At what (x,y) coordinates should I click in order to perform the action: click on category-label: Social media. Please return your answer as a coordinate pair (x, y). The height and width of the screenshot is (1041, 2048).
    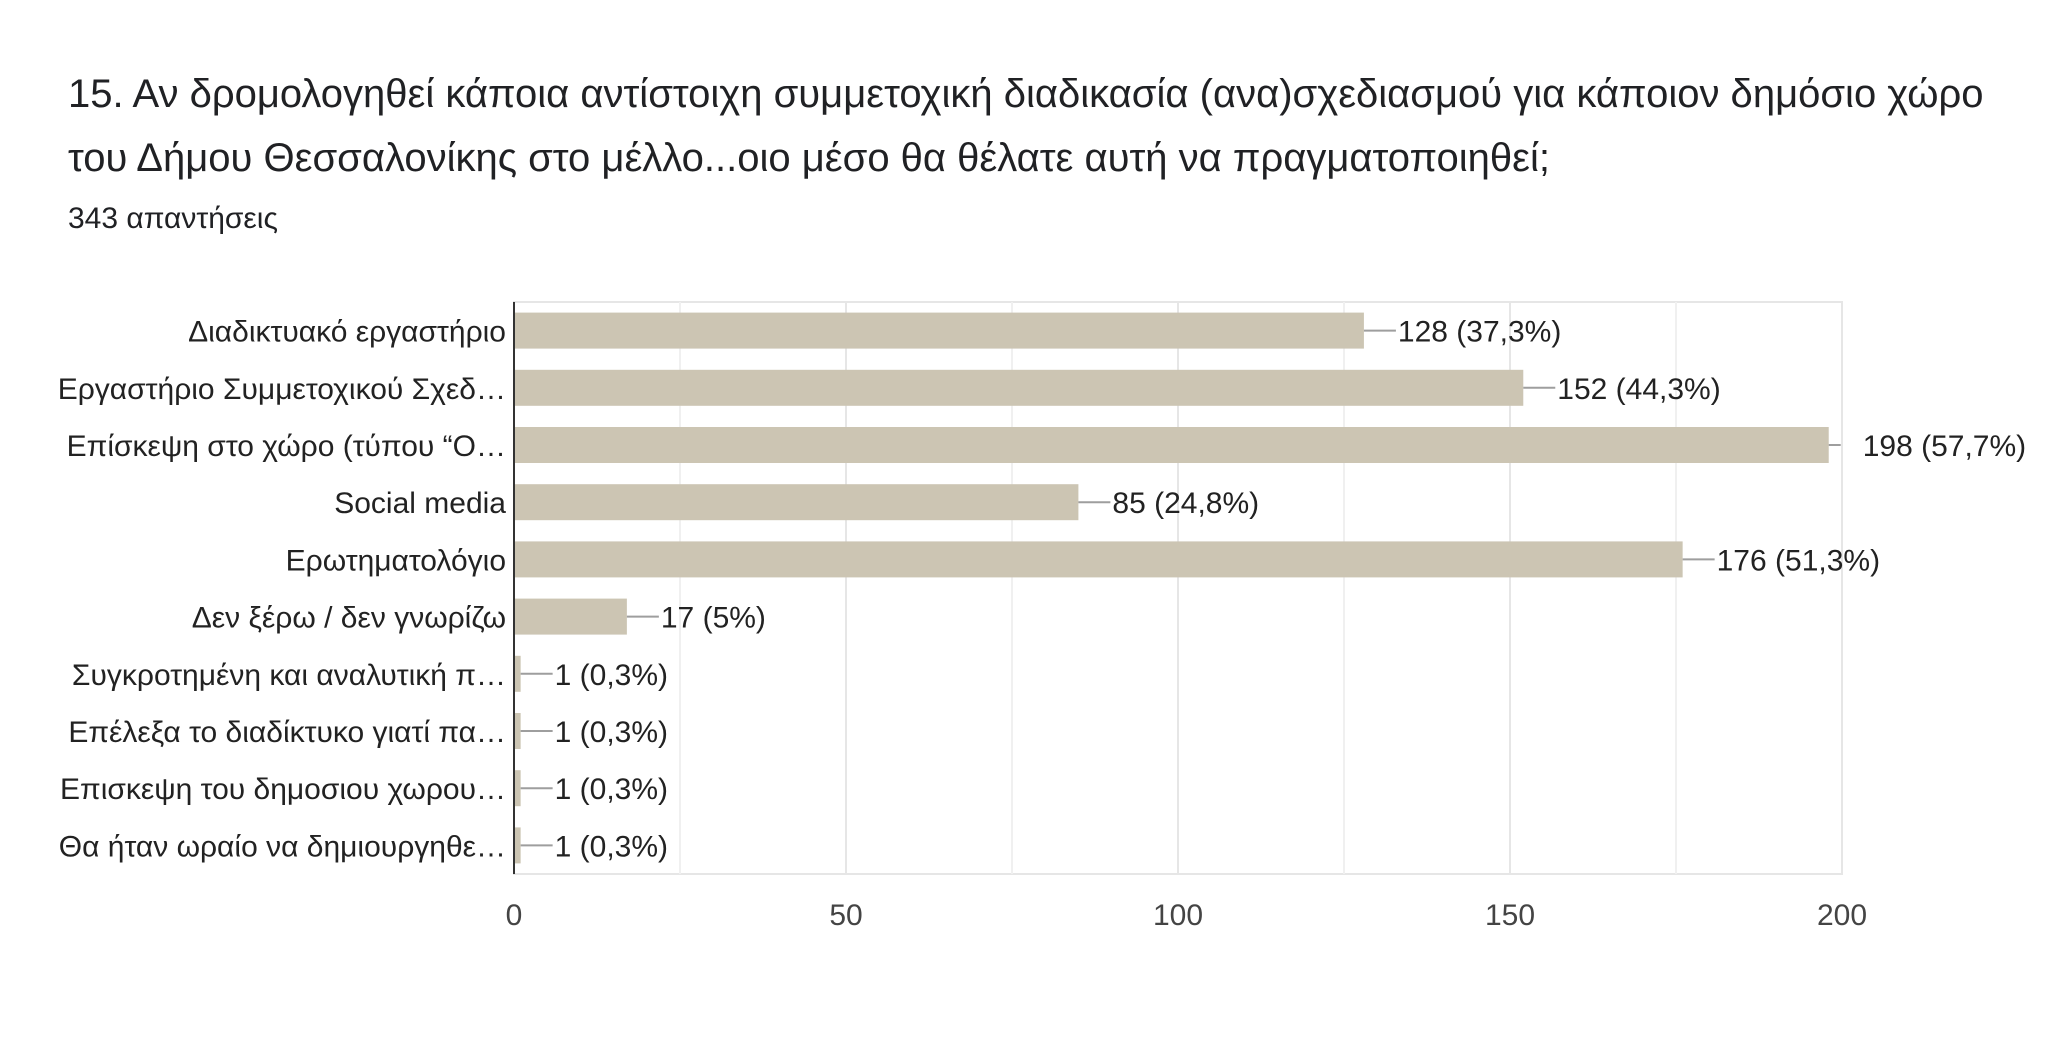
    Looking at the image, I should click on (420, 503).